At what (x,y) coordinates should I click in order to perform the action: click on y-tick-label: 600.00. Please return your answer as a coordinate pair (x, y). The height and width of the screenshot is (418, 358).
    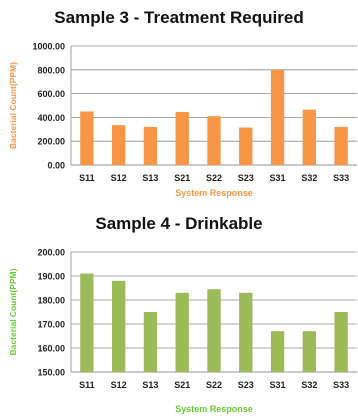
    Looking at the image, I should click on (51, 94).